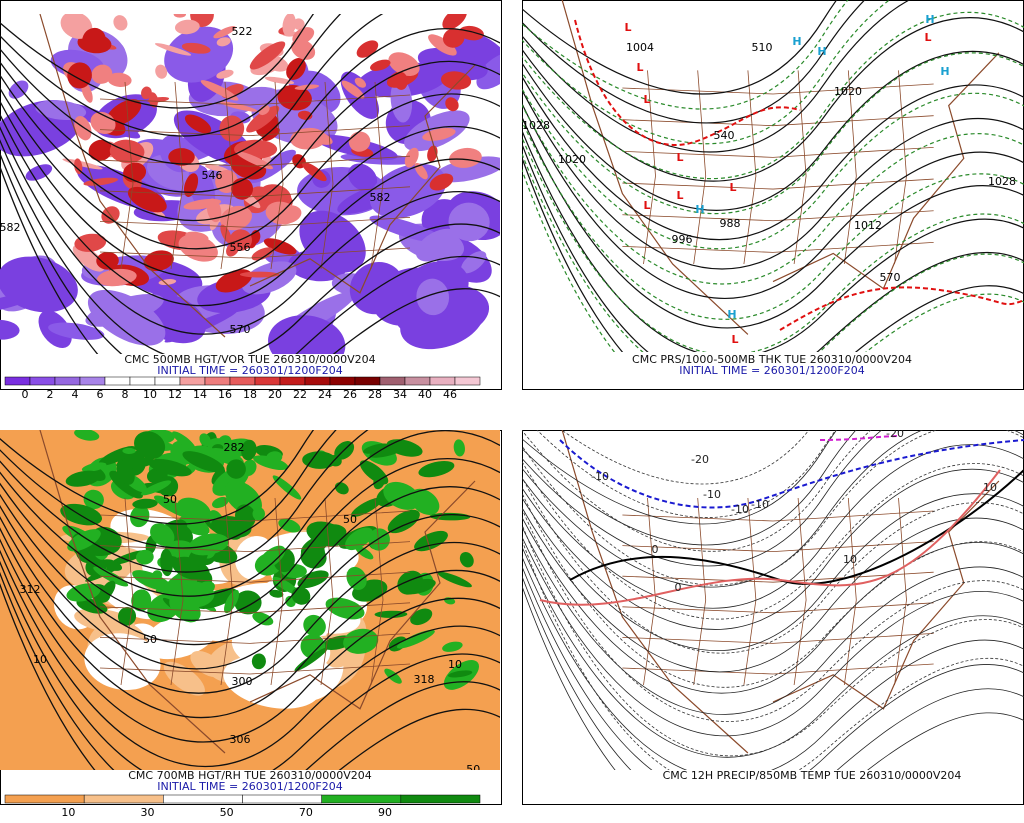 The image size is (1024, 823). Describe the element at coordinates (10, 227) in the screenshot. I see `contour-label: 582` at that location.